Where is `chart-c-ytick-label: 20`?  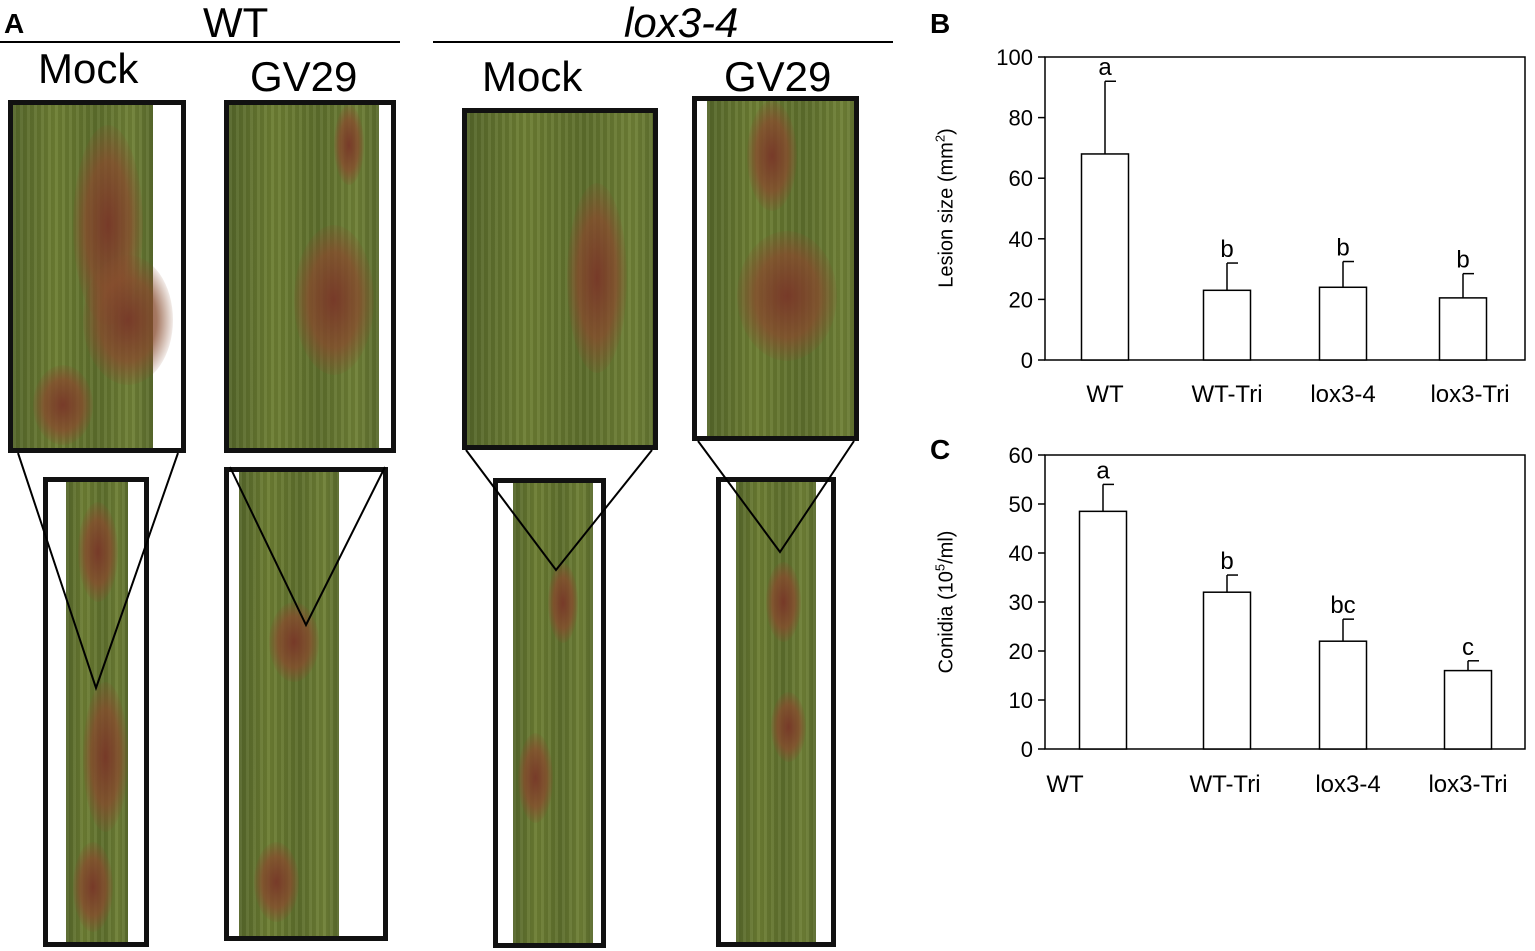 chart-c-ytick-label: 20 is located at coordinates (1021, 651).